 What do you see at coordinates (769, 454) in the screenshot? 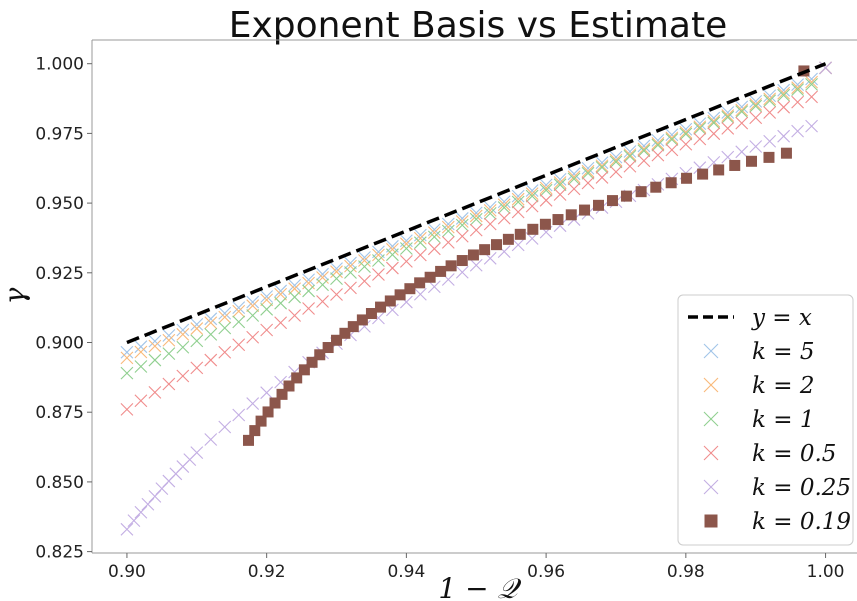
I see `legend-entry: k = 0.5` at bounding box center [769, 454].